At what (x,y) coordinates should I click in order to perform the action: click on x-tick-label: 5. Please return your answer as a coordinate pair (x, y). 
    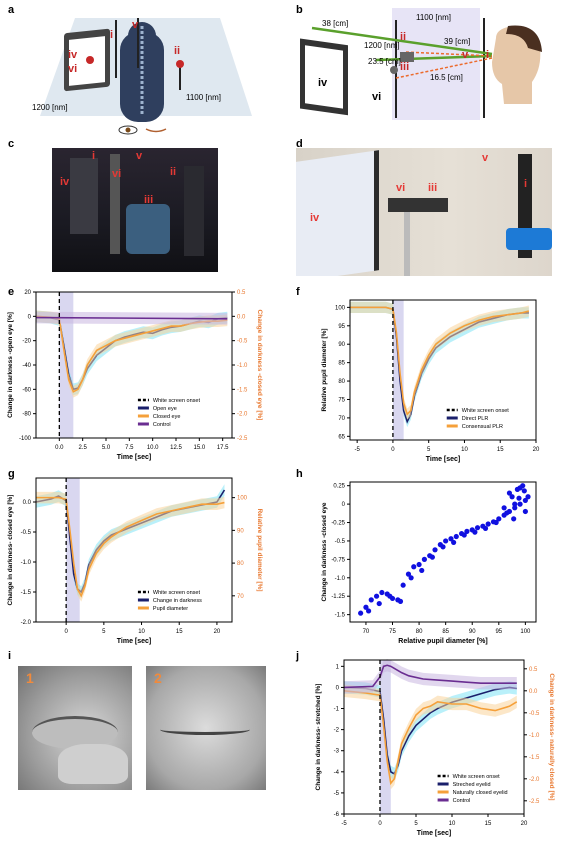
    Looking at the image, I should click on (429, 450).